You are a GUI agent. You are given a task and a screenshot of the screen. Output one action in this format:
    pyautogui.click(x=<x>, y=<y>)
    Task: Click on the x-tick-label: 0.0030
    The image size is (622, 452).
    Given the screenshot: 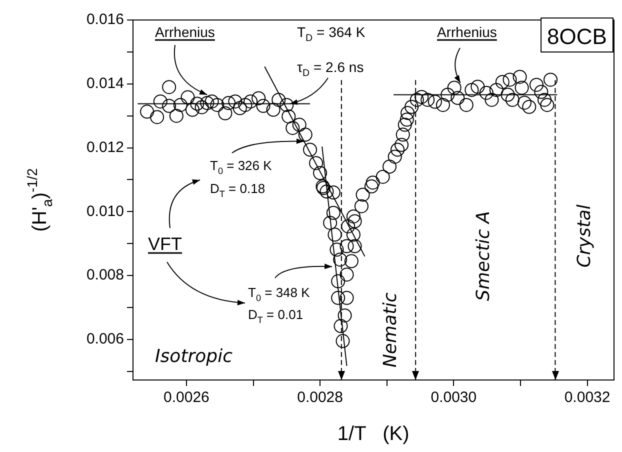 What is the action you would take?
    pyautogui.click(x=453, y=397)
    